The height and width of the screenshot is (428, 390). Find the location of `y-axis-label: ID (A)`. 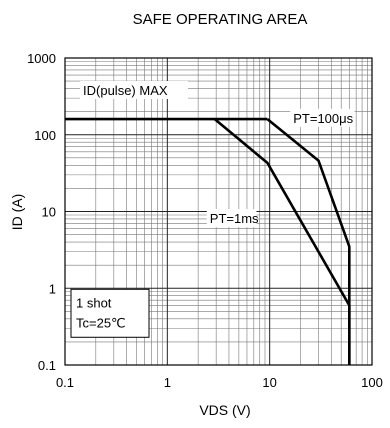

y-axis-label: ID (A) is located at coordinates (17, 212).